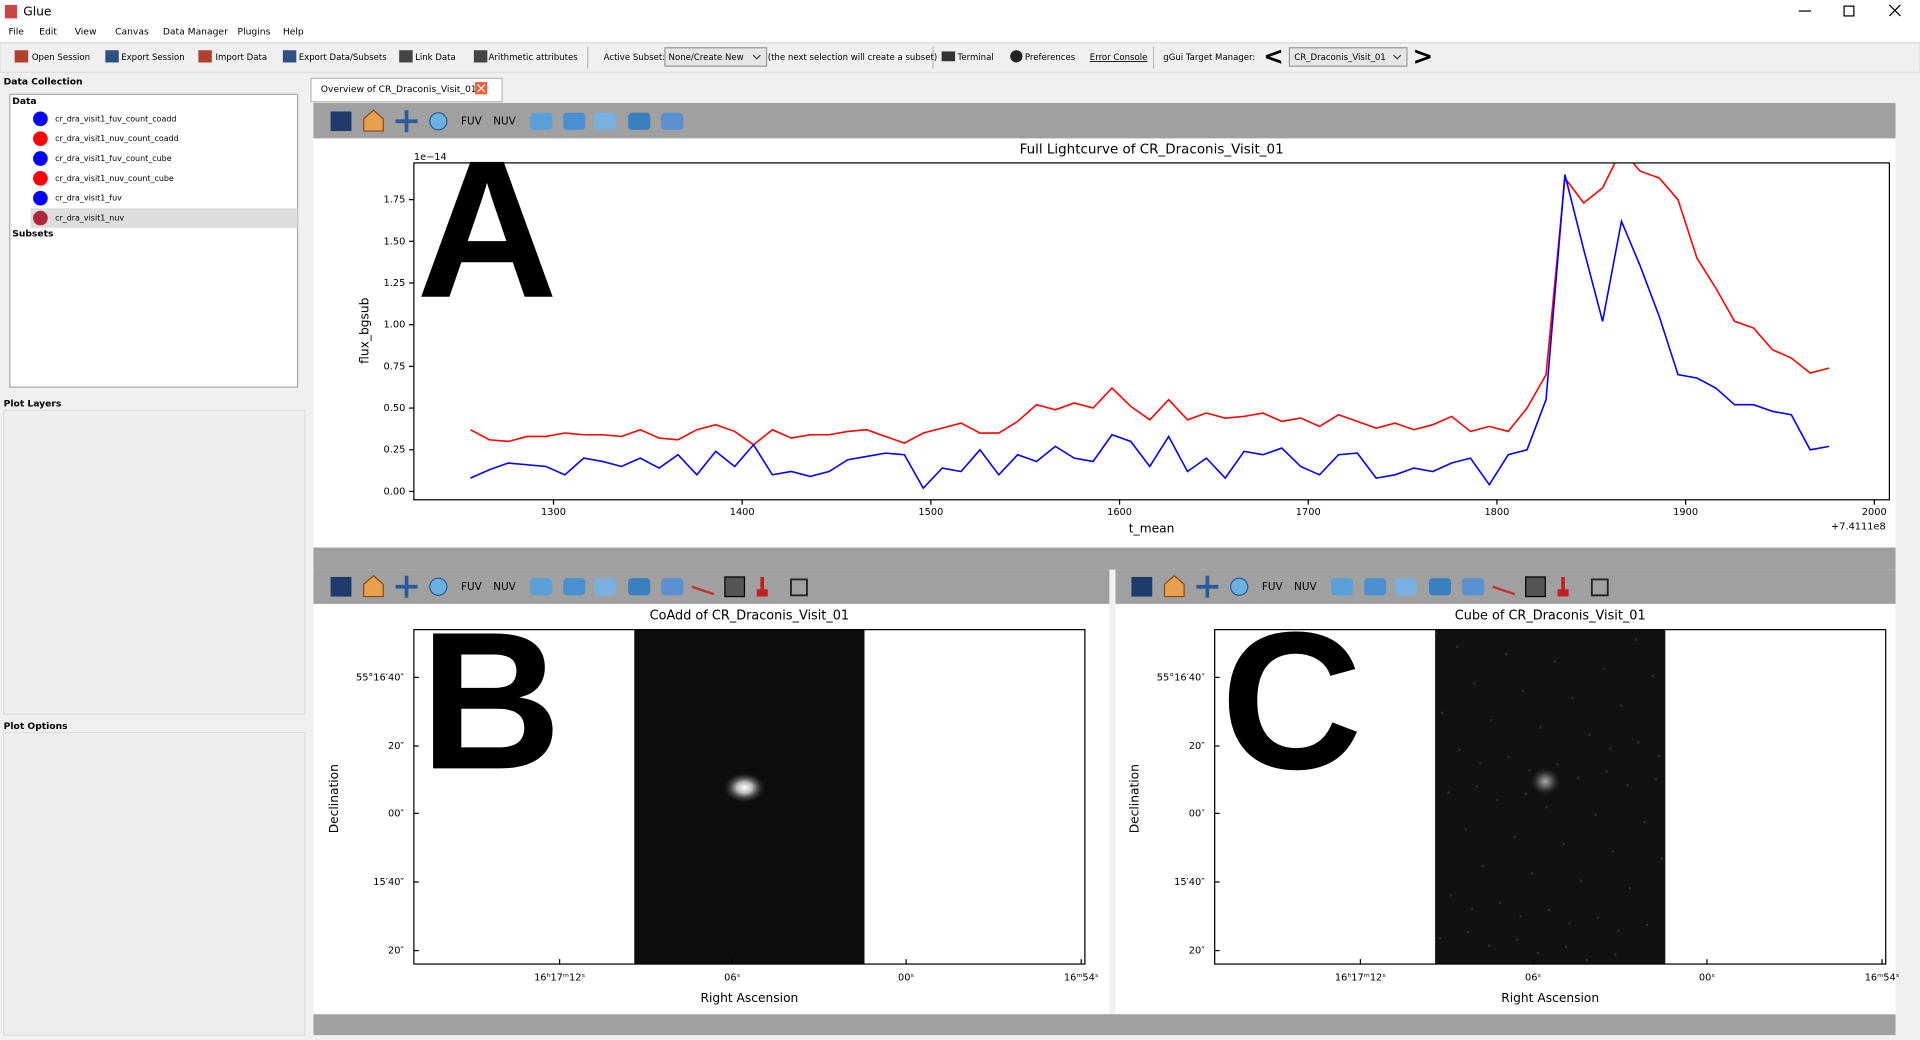 The height and width of the screenshot is (1040, 1920). Describe the element at coordinates (1849, 11) in the screenshot. I see `restore` at that location.